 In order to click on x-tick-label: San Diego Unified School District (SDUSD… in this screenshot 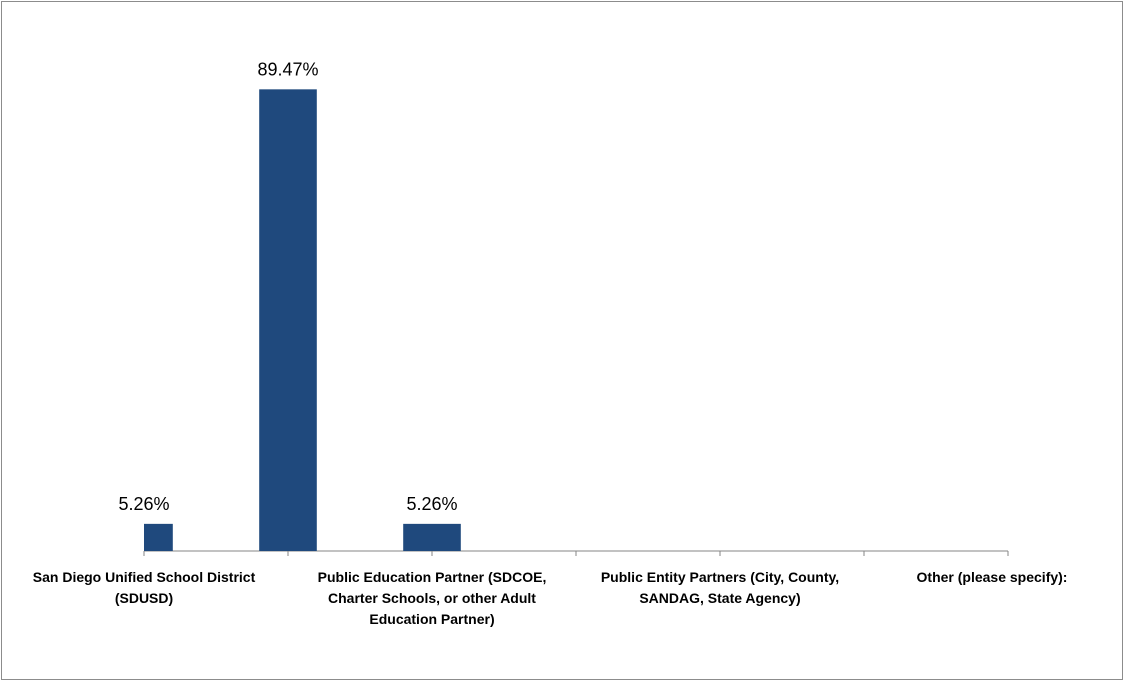, I will do `click(144, 587)`.